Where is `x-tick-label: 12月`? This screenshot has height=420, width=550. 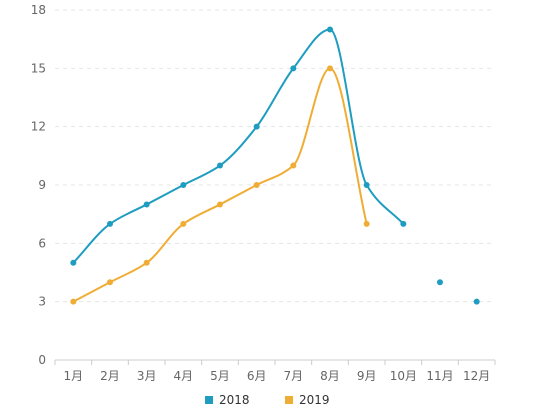 x-tick-label: 12月 is located at coordinates (476, 376).